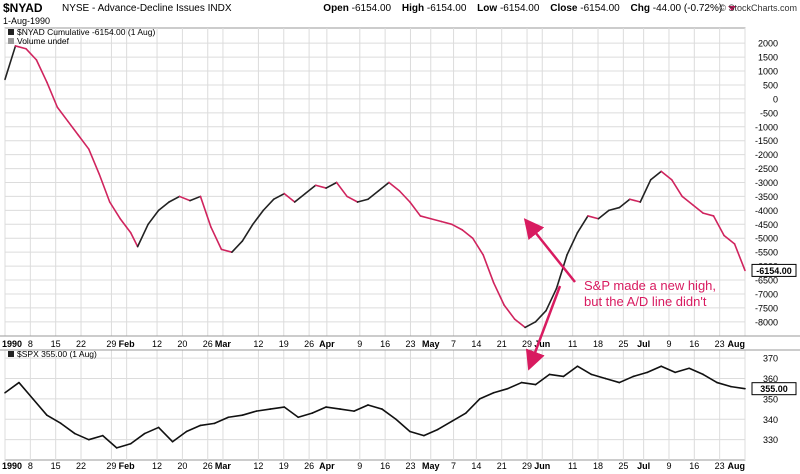  What do you see at coordinates (258, 466) in the screenshot?
I see `x-tick-label: 12` at bounding box center [258, 466].